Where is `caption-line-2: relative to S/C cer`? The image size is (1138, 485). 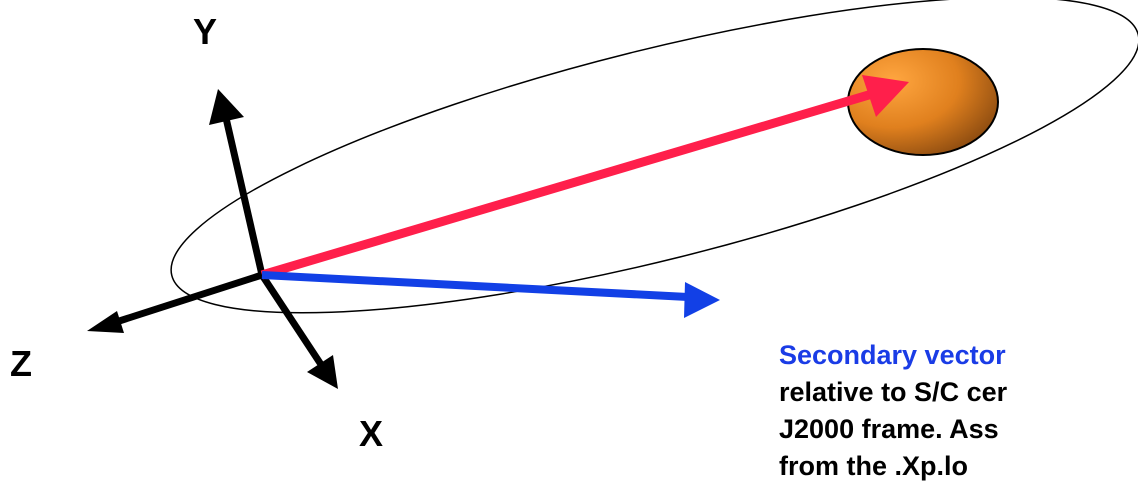 caption-line-2: relative to S/C cer is located at coordinates (893, 392).